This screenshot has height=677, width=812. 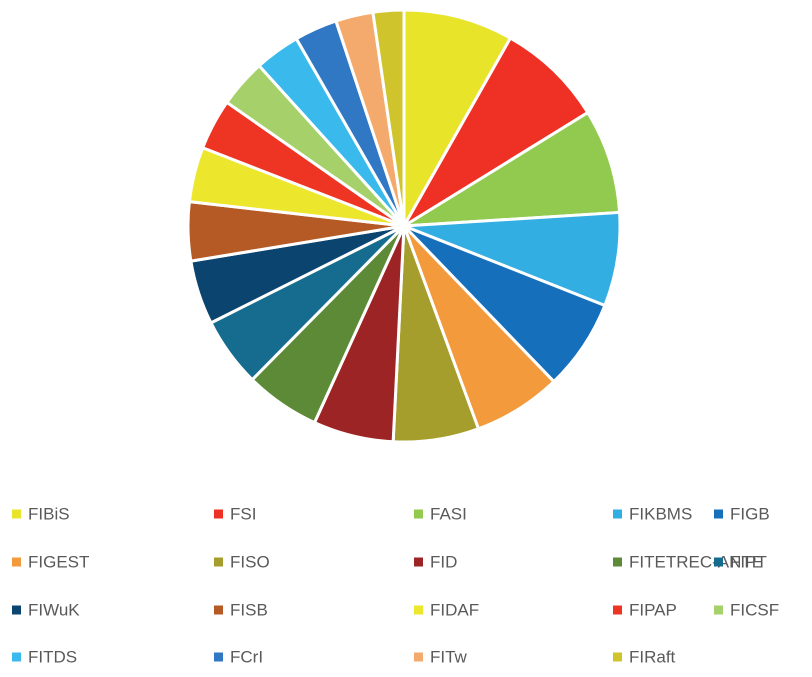 I want to click on legend-label: FIBiS, so click(x=49, y=513).